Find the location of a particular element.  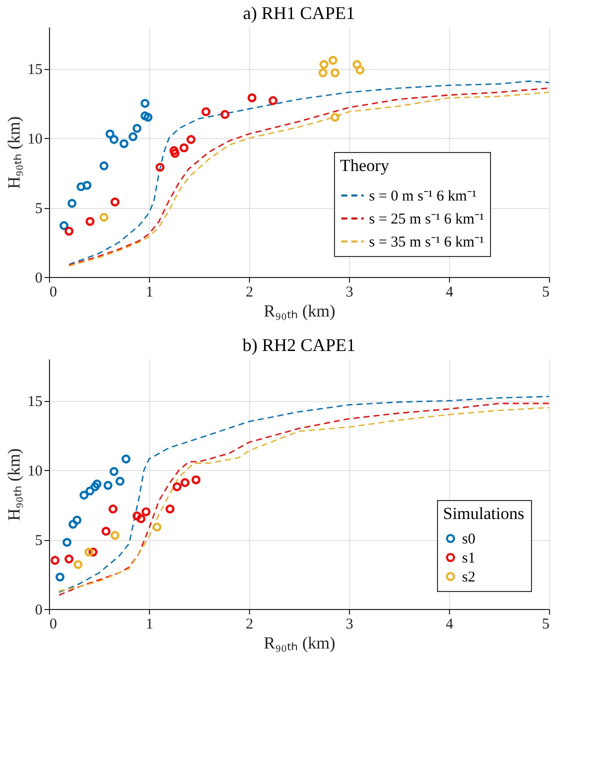

legend-label: s = 35 m s⁻¹ 6 km⁻¹ is located at coordinates (426, 242).